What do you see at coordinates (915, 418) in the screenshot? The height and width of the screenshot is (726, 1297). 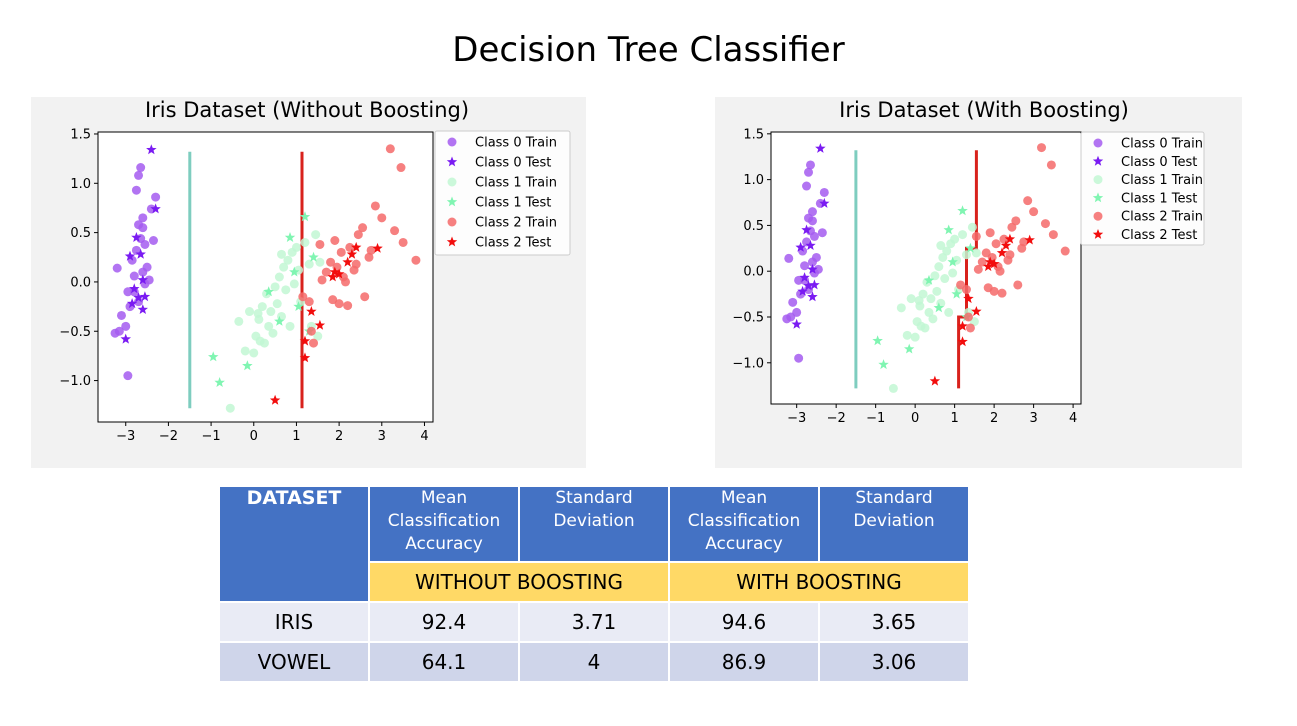 I see `x-tick-label: 0` at bounding box center [915, 418].